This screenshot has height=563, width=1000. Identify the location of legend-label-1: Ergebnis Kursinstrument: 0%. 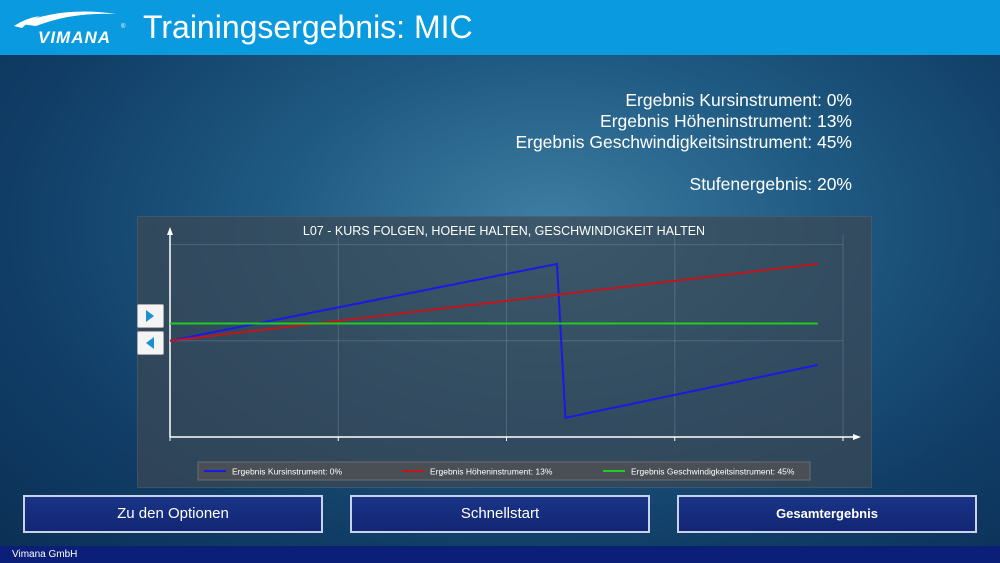
(287, 472).